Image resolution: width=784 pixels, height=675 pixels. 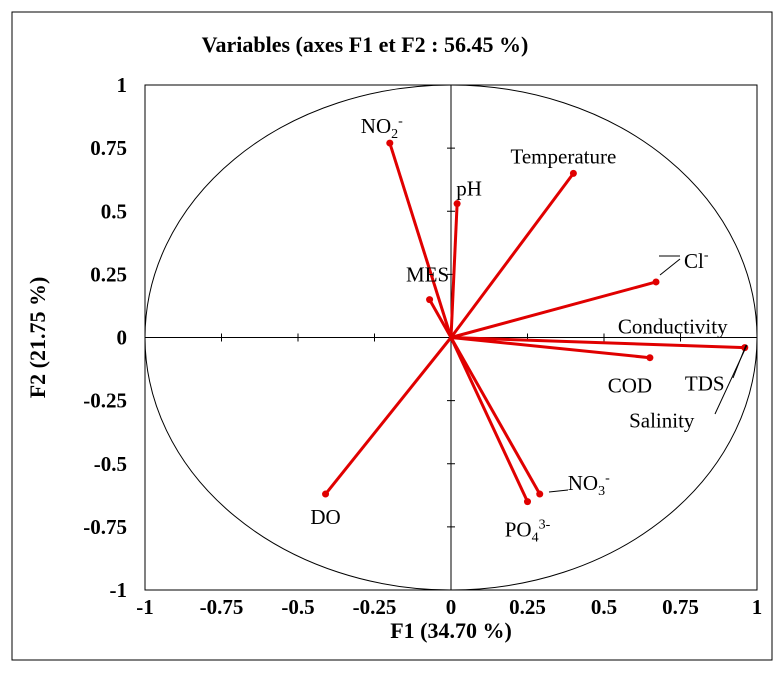 What do you see at coordinates (105, 527) in the screenshot?
I see `y-tick-label: -0.75` at bounding box center [105, 527].